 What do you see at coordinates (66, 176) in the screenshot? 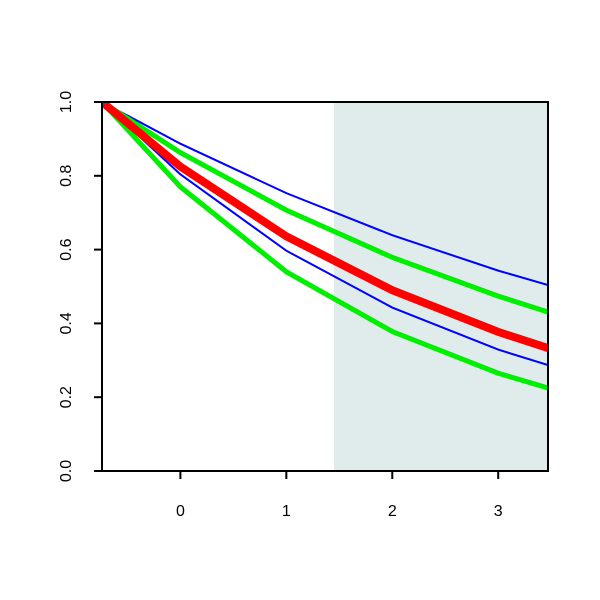
I see `y-tick-label: 0.8` at bounding box center [66, 176].